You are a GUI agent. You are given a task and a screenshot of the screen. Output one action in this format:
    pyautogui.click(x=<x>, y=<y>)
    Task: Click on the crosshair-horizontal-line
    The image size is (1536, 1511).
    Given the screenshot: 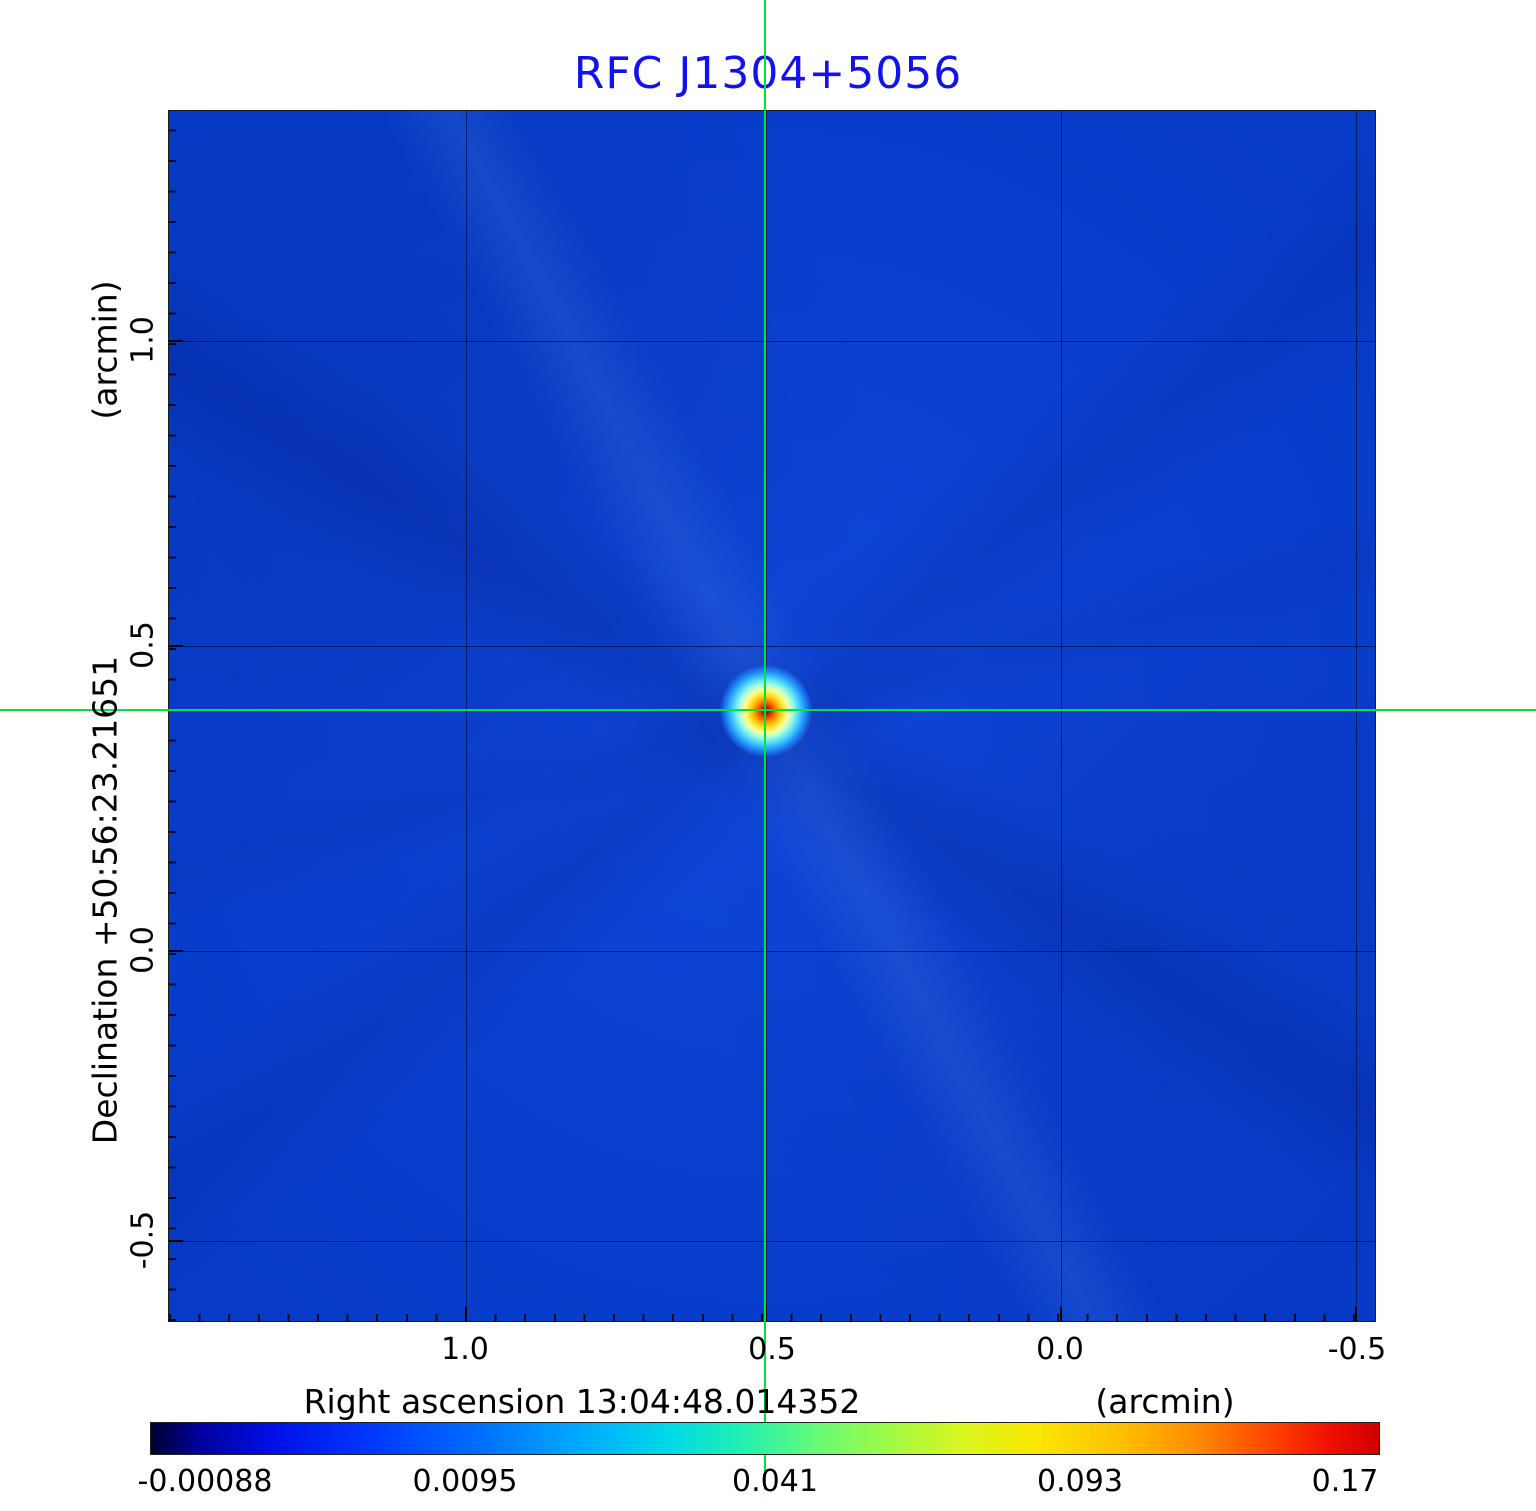 What is the action you would take?
    pyautogui.click(x=768, y=710)
    